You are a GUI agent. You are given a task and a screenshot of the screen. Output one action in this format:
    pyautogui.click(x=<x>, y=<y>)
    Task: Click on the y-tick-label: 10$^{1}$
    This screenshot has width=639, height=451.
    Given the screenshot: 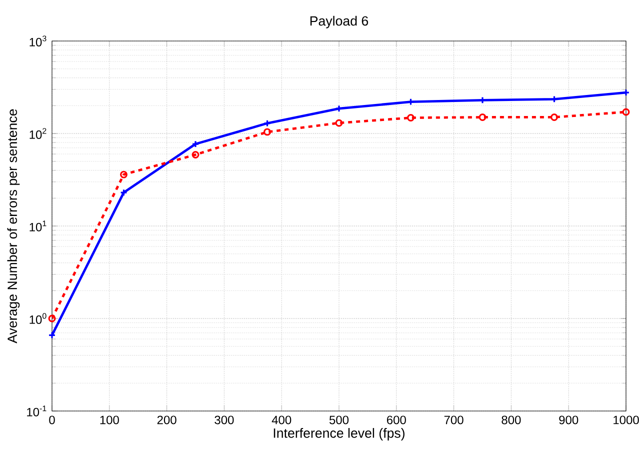 What is the action you would take?
    pyautogui.click(x=38, y=226)
    